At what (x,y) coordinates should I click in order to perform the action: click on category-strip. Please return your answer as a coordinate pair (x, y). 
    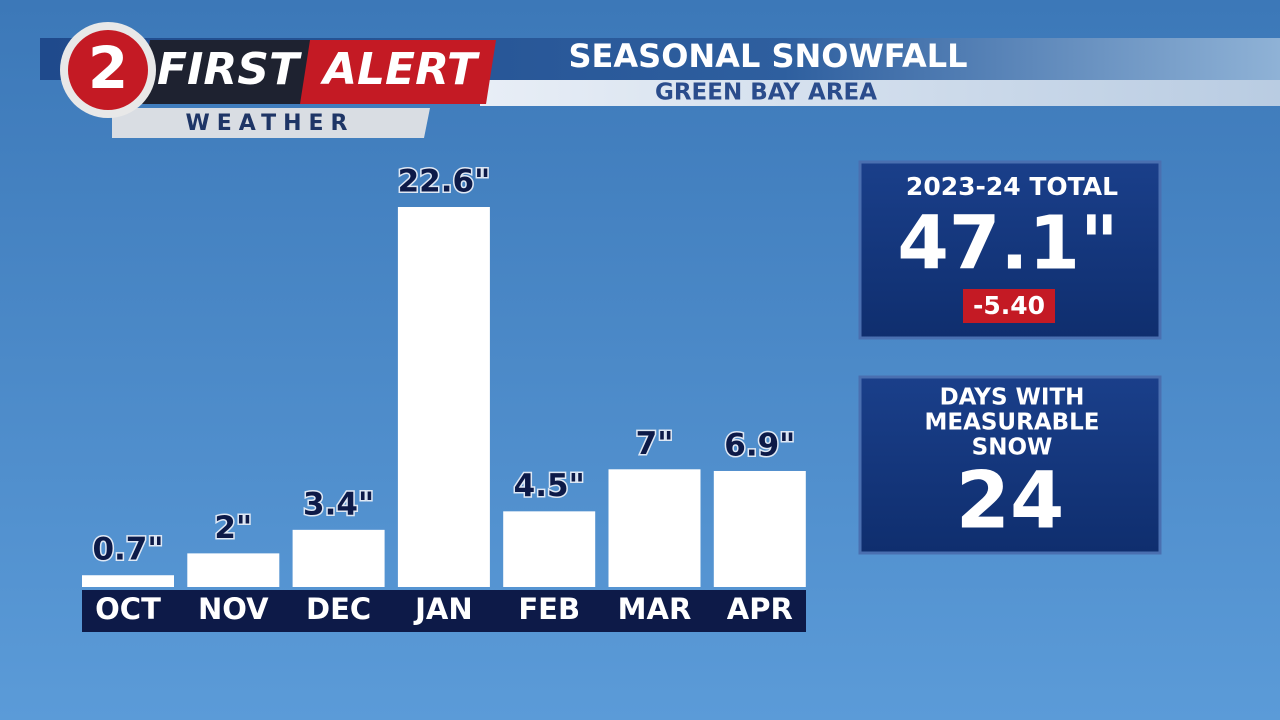
    Looking at the image, I should click on (444, 611).